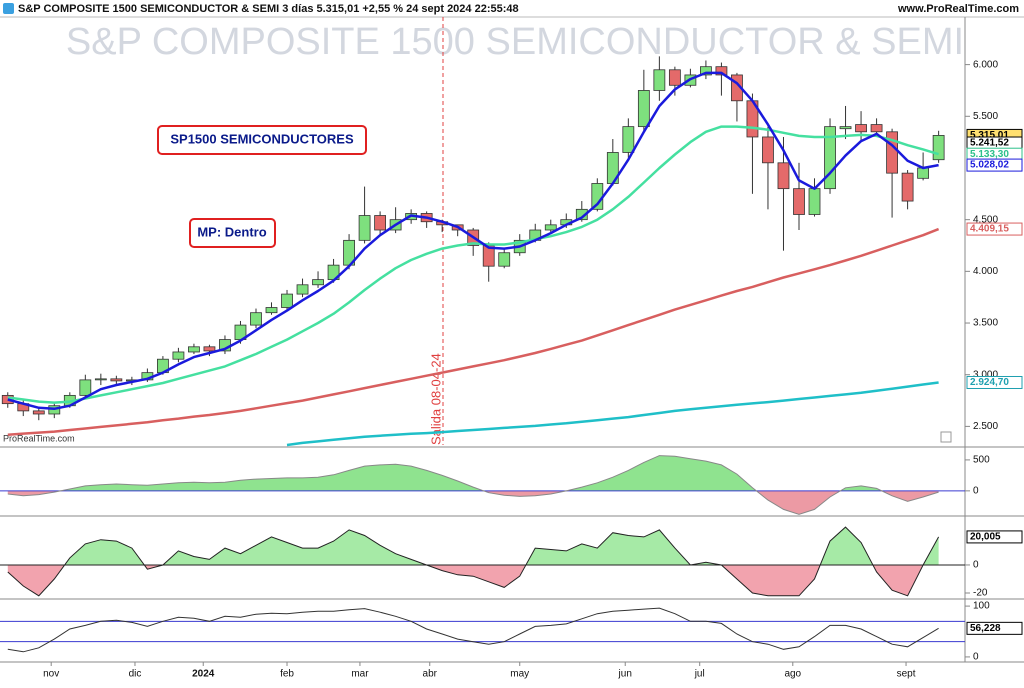 The height and width of the screenshot is (688, 1024). What do you see at coordinates (985, 323) in the screenshot?
I see `y-tick-label: 3.500` at bounding box center [985, 323].